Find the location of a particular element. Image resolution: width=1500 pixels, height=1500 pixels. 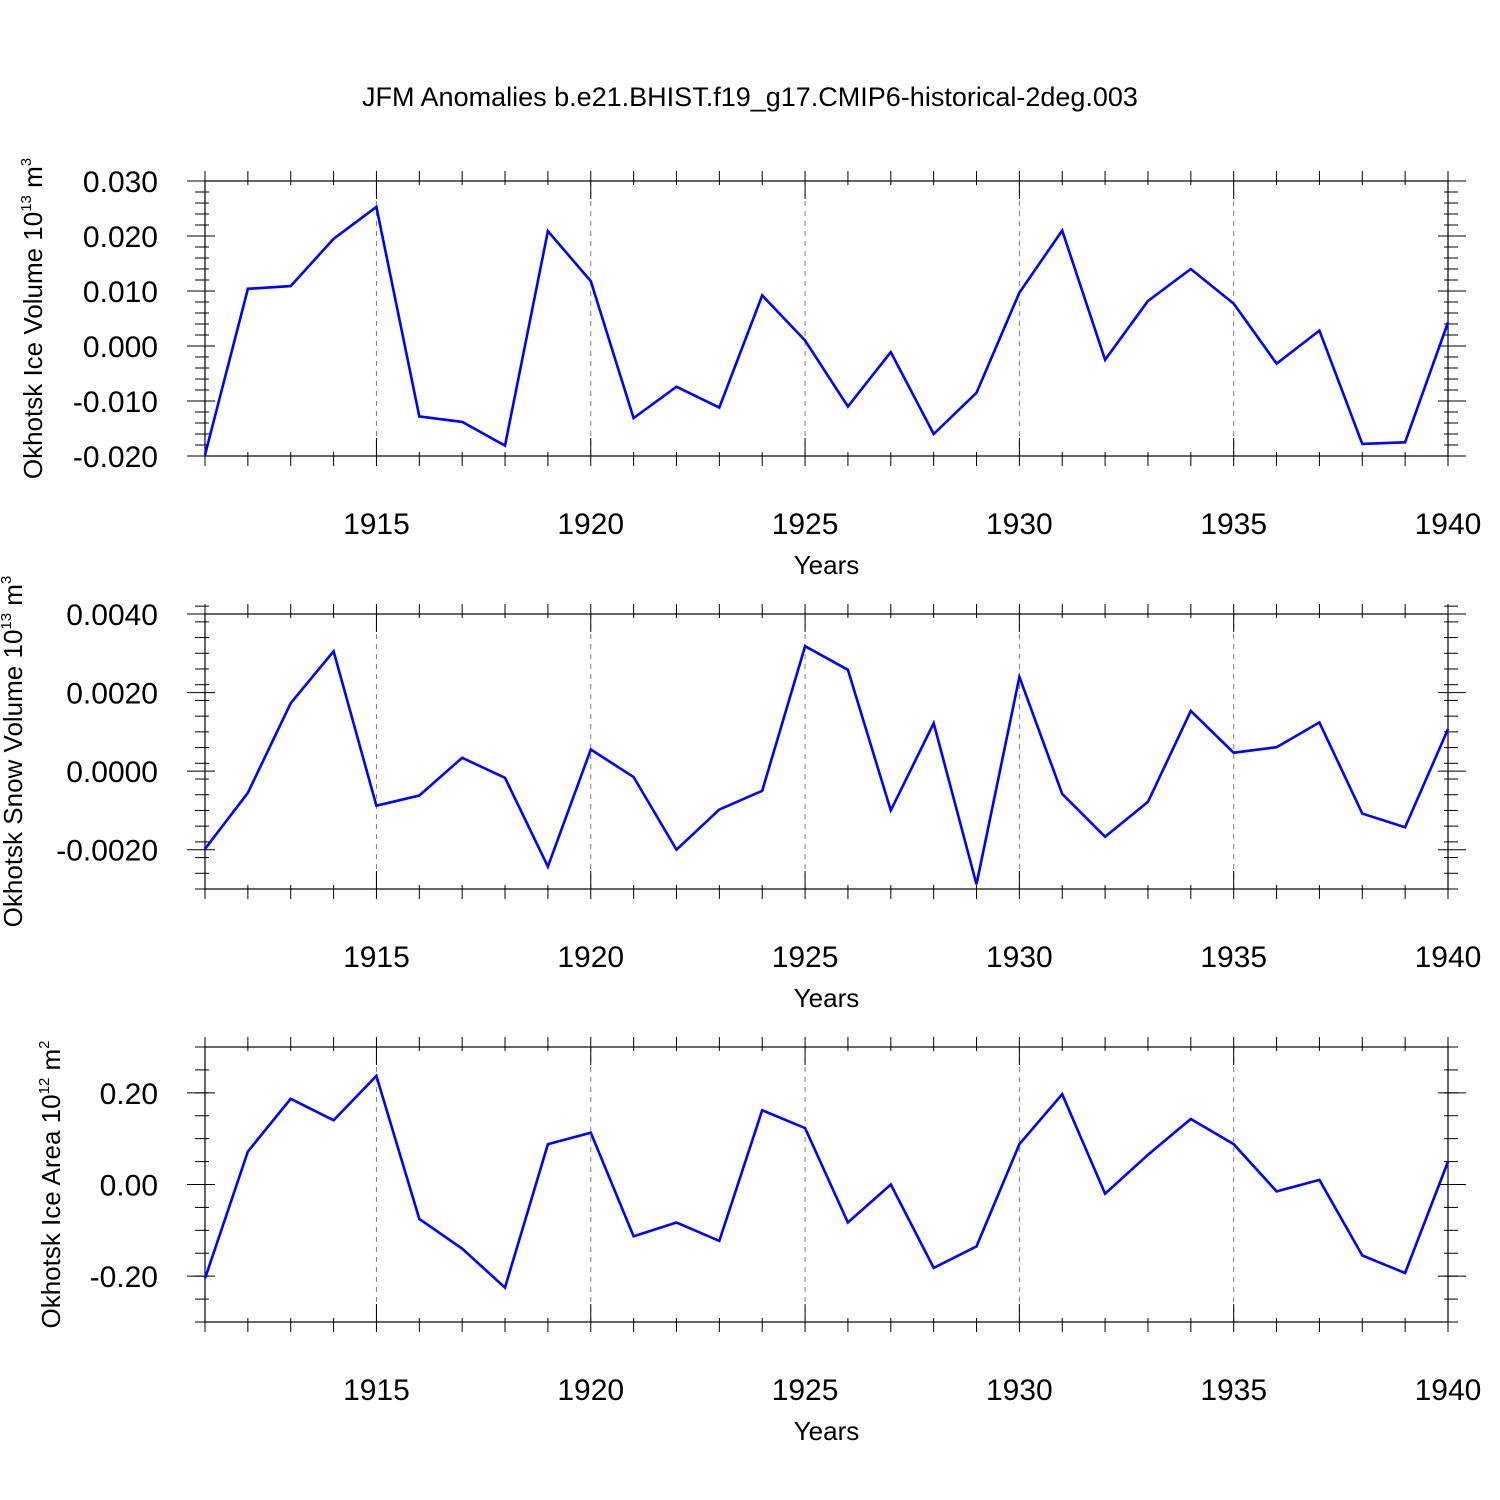

series-line-okhotsk-ice-volume is located at coordinates (826, 330).